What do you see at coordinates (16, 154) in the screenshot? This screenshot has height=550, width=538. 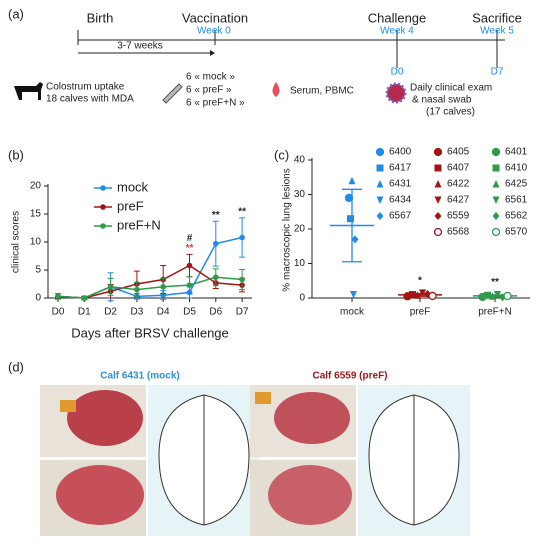 I see `panel-label: (b)` at bounding box center [16, 154].